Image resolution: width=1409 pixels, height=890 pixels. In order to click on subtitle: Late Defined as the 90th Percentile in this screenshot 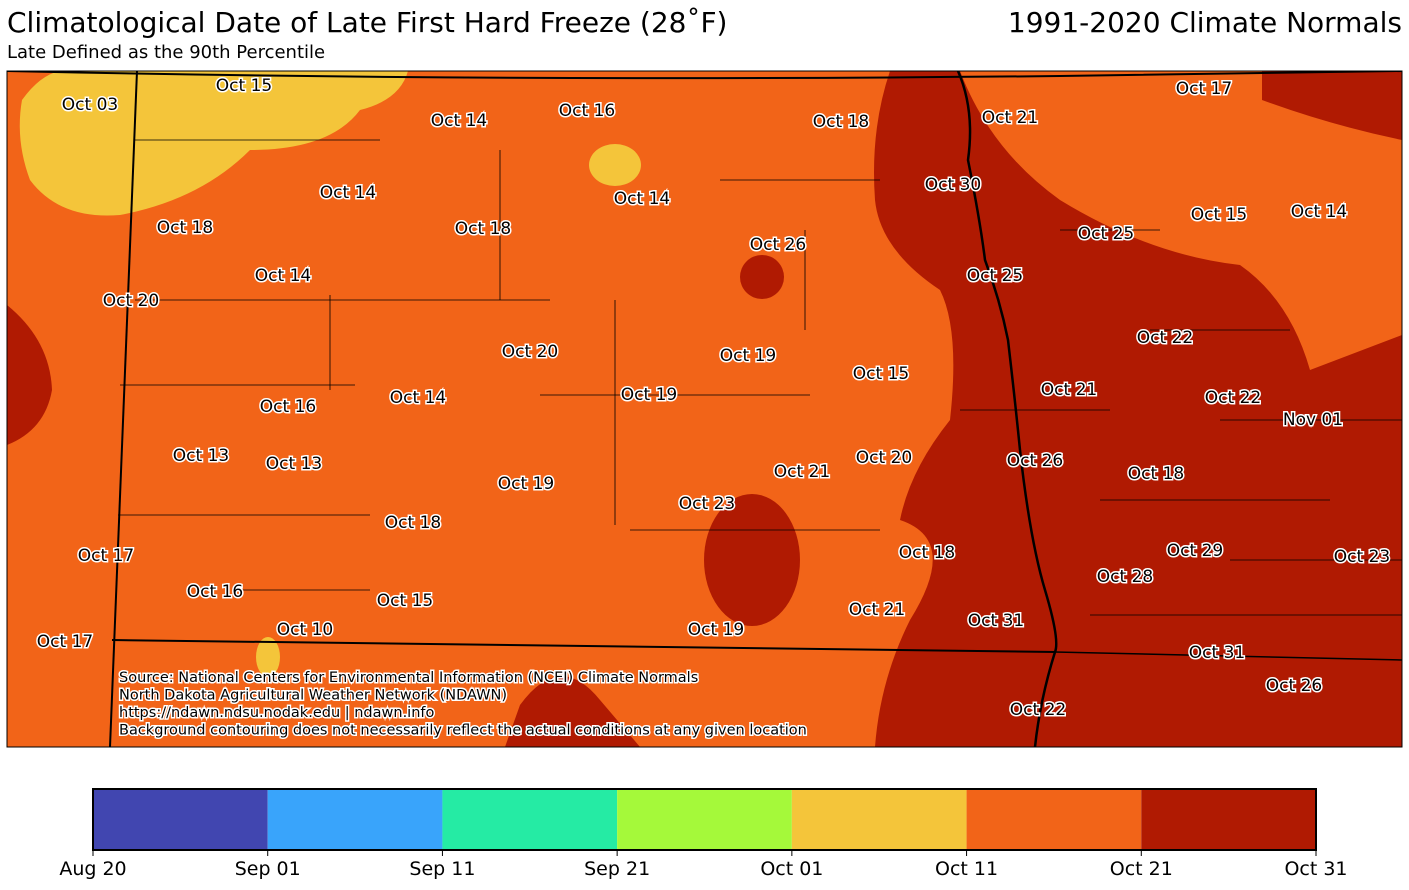, I will do `click(166, 52)`.